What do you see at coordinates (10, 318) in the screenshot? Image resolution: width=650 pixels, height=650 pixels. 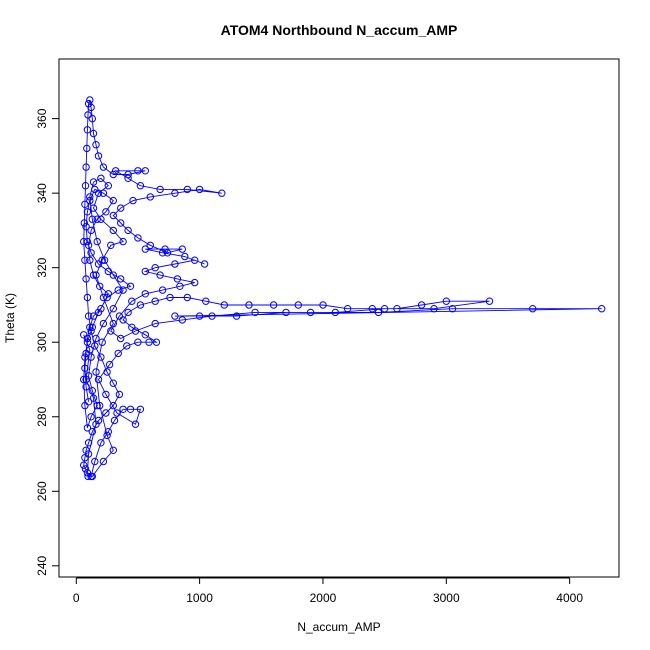 I see `y-axis-label: Theta (K)` at bounding box center [10, 318].